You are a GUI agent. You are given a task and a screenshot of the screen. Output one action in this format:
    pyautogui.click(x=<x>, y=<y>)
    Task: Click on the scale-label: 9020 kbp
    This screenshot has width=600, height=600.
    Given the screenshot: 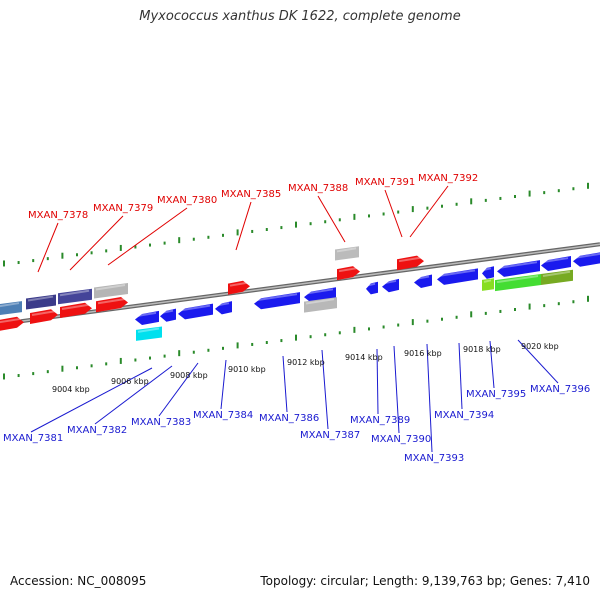 What is the action you would take?
    pyautogui.click(x=540, y=346)
    